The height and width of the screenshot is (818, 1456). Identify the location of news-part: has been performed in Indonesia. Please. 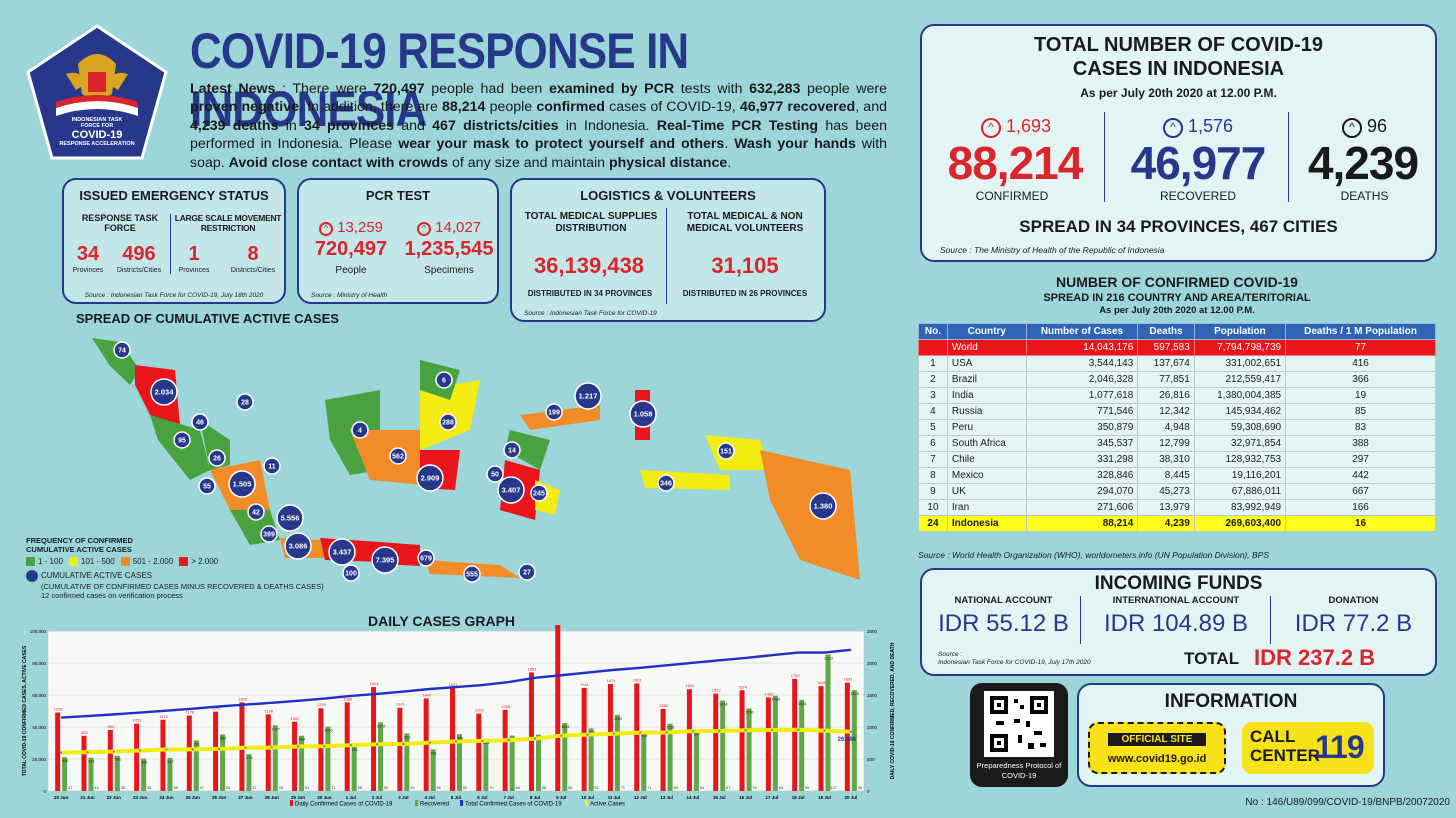
(538, 135).